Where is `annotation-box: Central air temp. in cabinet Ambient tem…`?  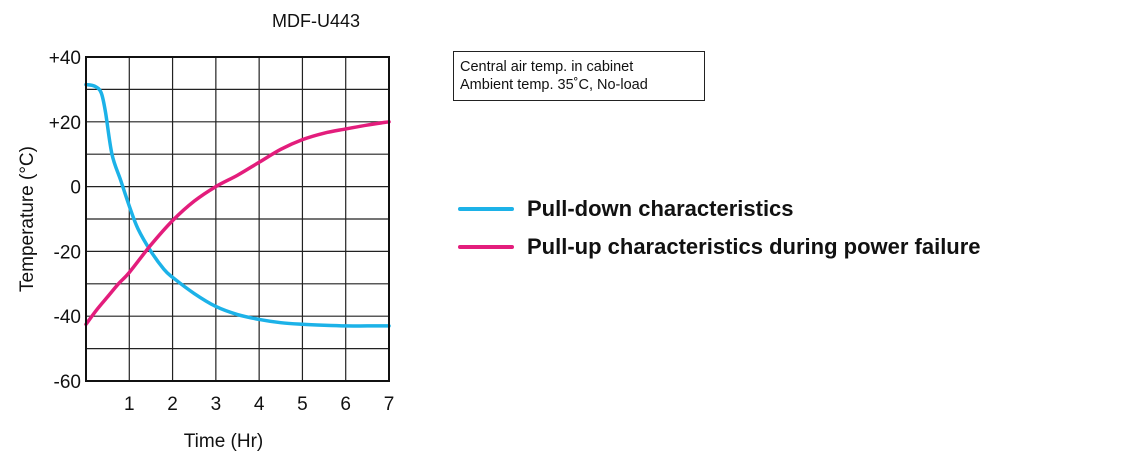 annotation-box: Central air temp. in cabinet Ambient tem… is located at coordinates (579, 76).